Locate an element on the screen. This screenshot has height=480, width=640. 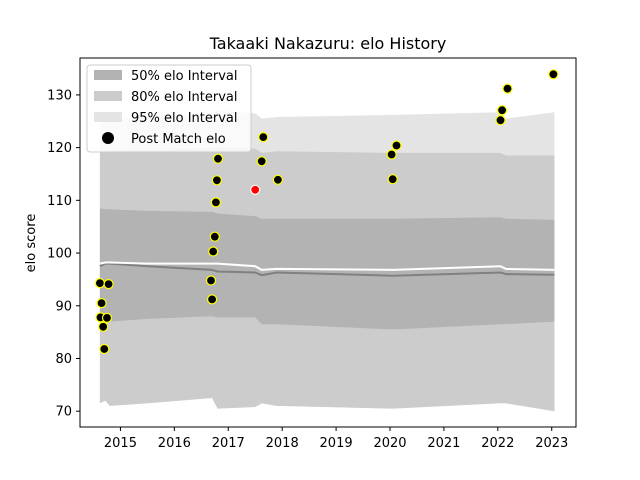
x-tick-label: 2018 is located at coordinates (282, 443).